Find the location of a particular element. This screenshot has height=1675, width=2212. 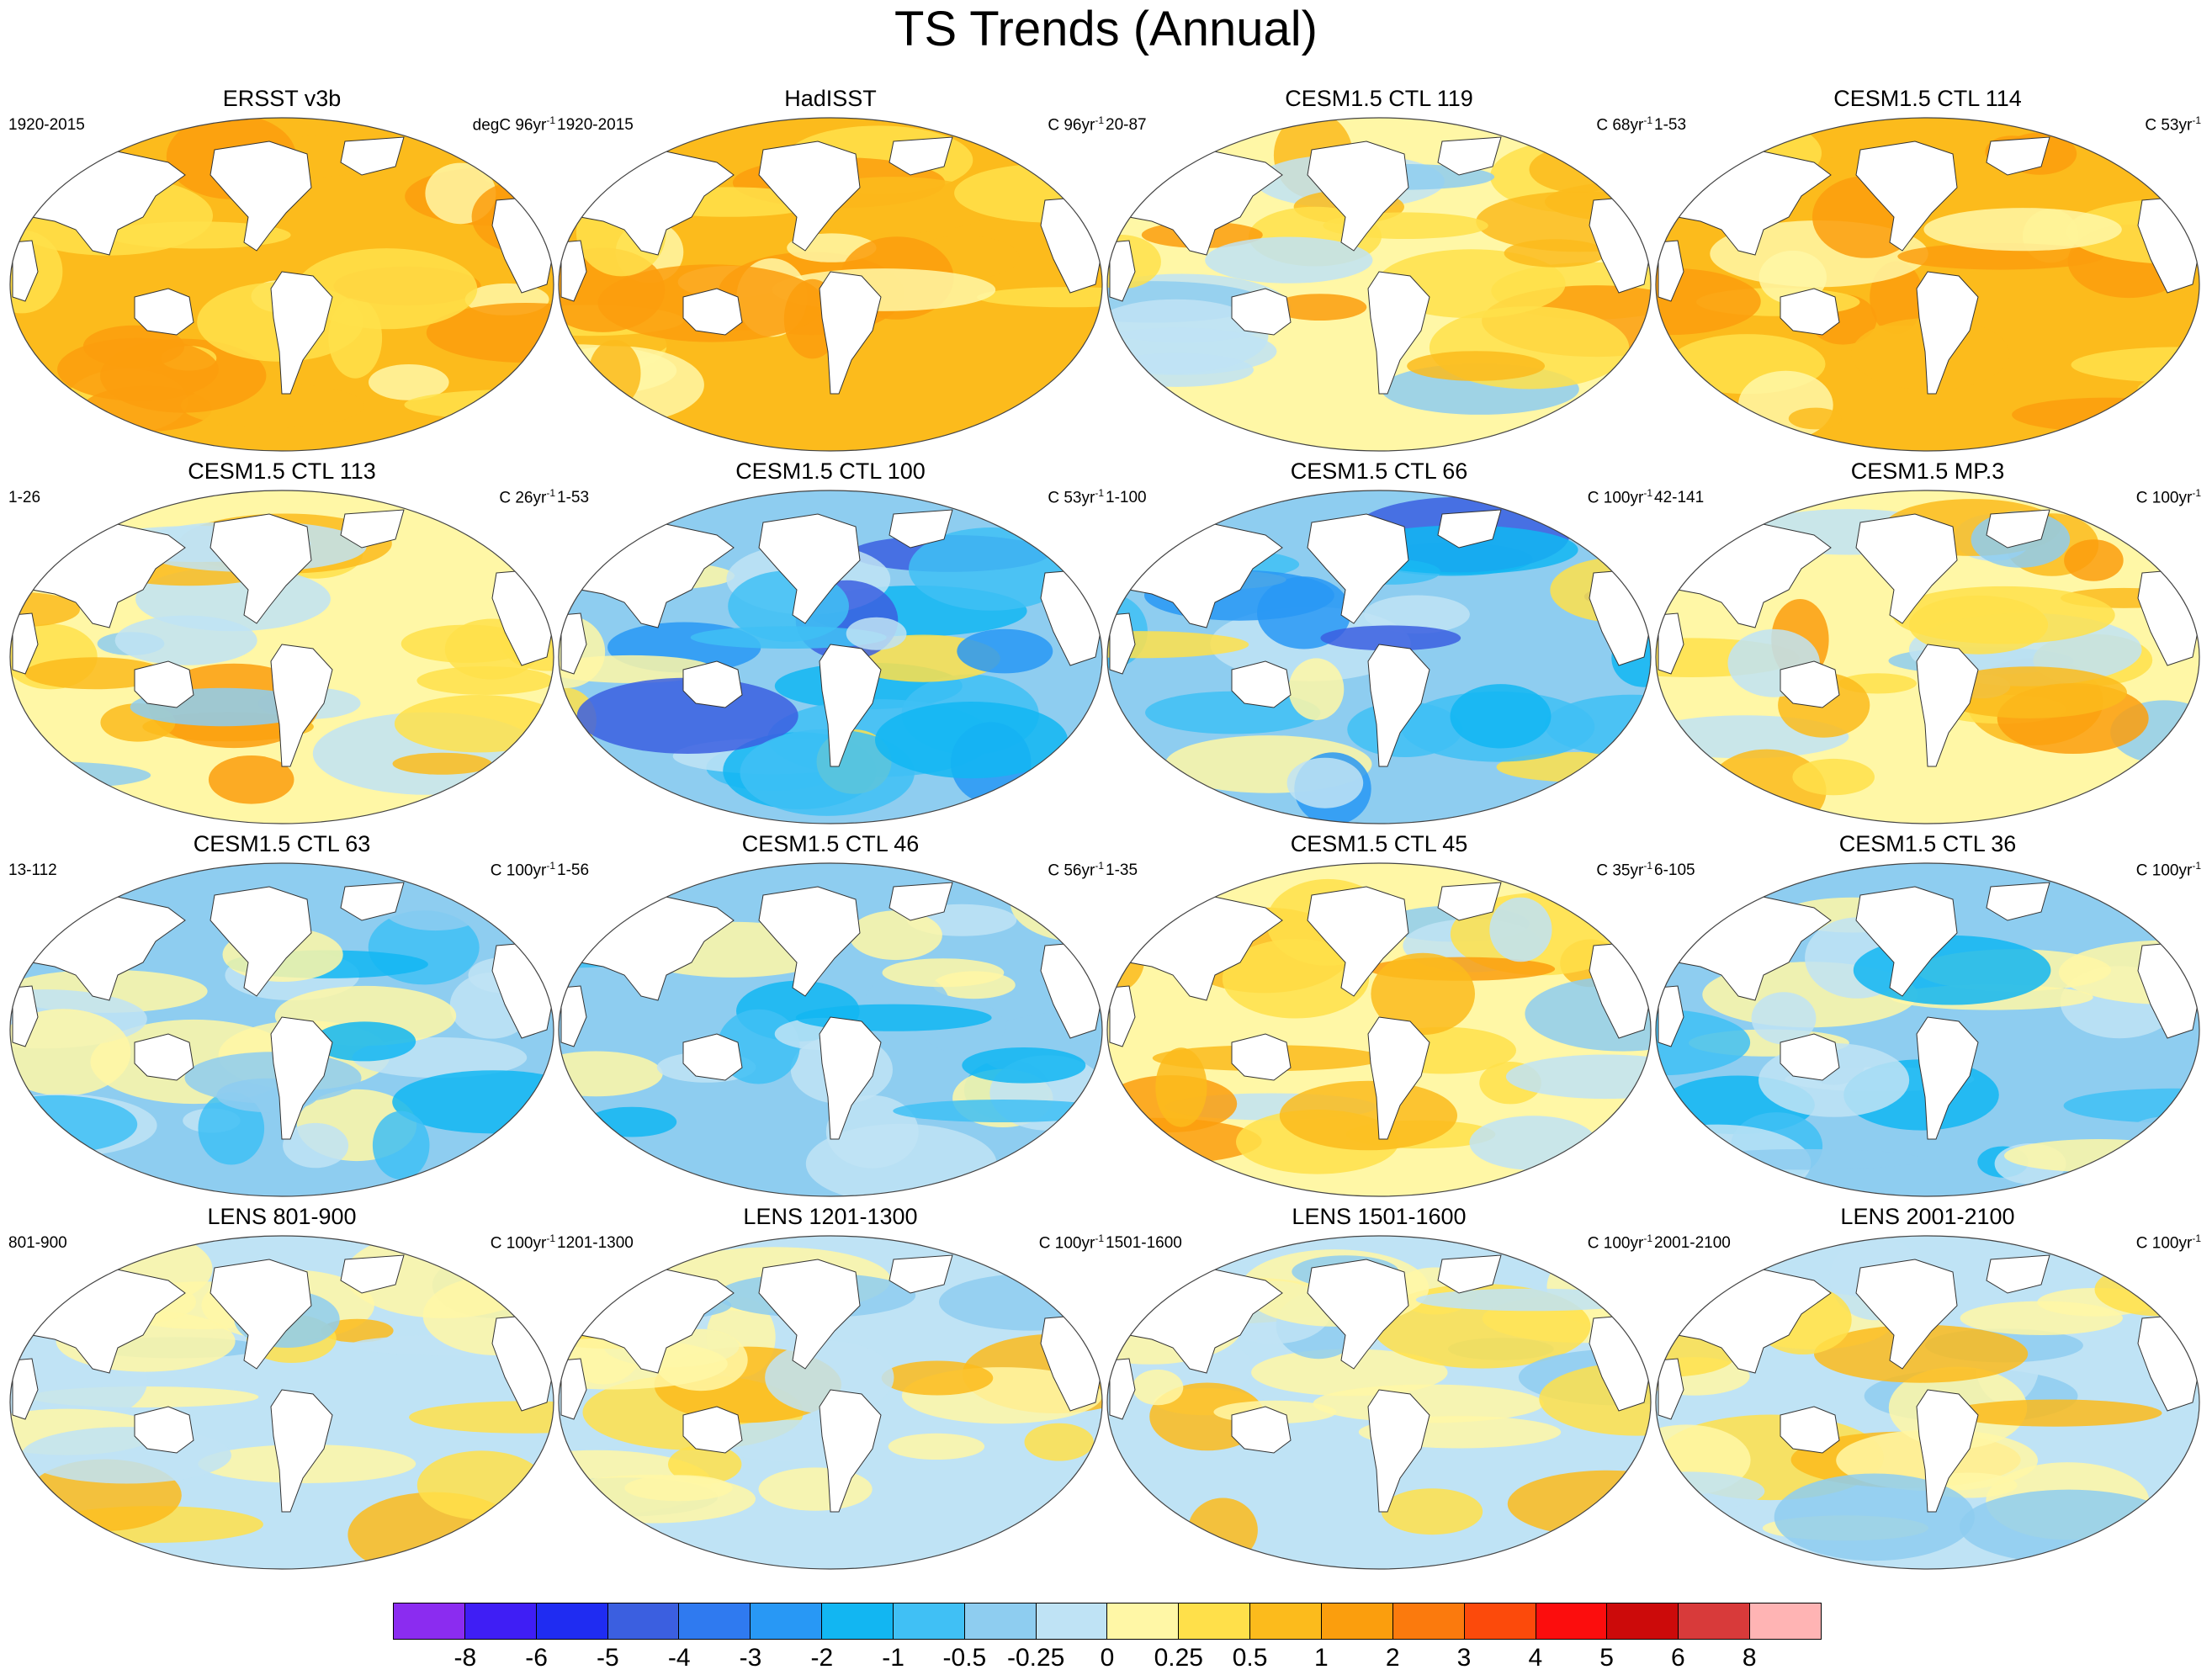

map-panel: LENS 1201-1300 1201-1300 C 100yr-1 is located at coordinates (830, 1390).